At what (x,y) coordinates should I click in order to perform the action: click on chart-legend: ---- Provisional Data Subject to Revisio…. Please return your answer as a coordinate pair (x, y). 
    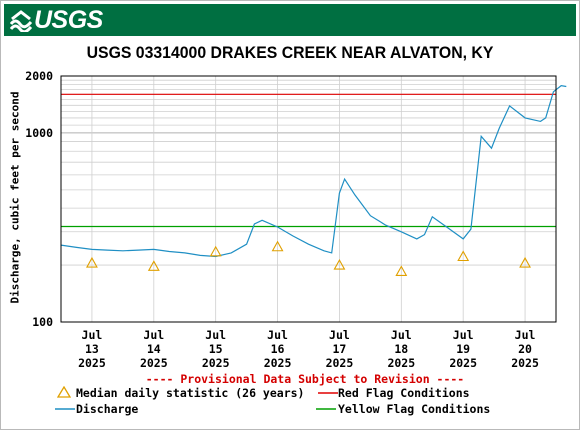
    Looking at the image, I should click on (290, 397).